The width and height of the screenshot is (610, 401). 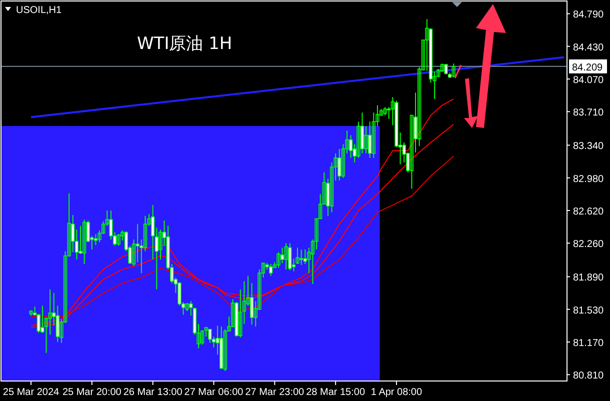 What do you see at coordinates (214, 392) in the screenshot?
I see `x-tick-label: 27 Mar 06:00` at bounding box center [214, 392].